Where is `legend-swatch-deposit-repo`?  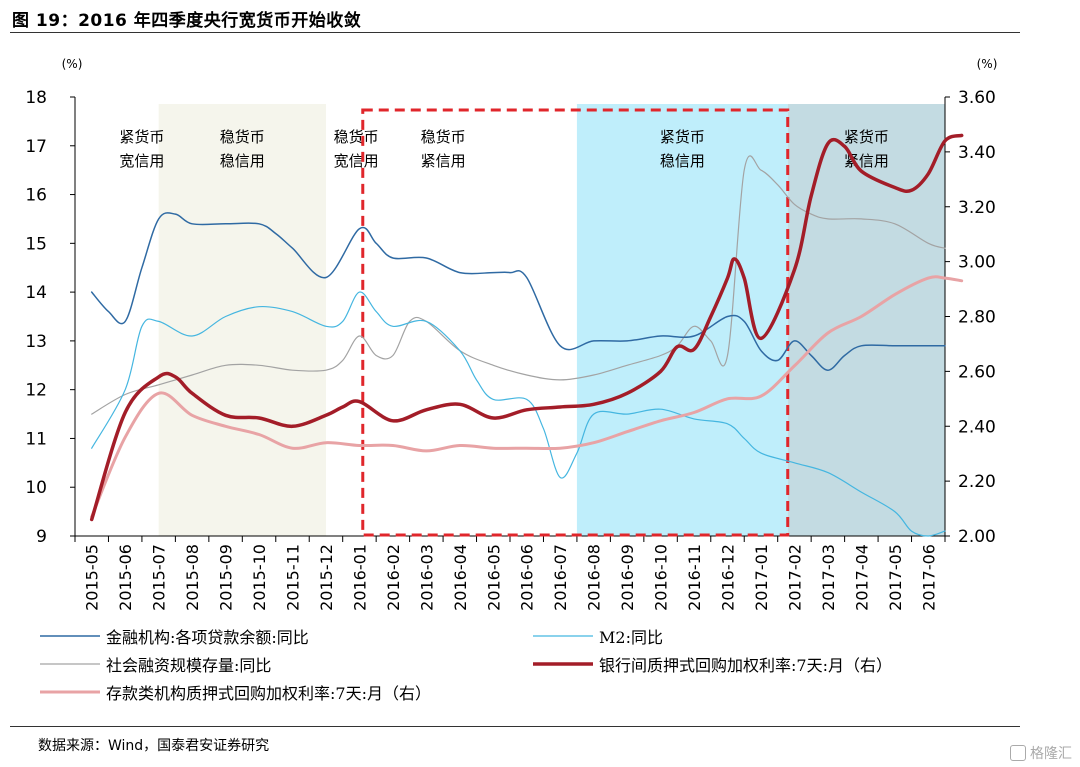
legend-swatch-deposit-repo is located at coordinates (70, 692).